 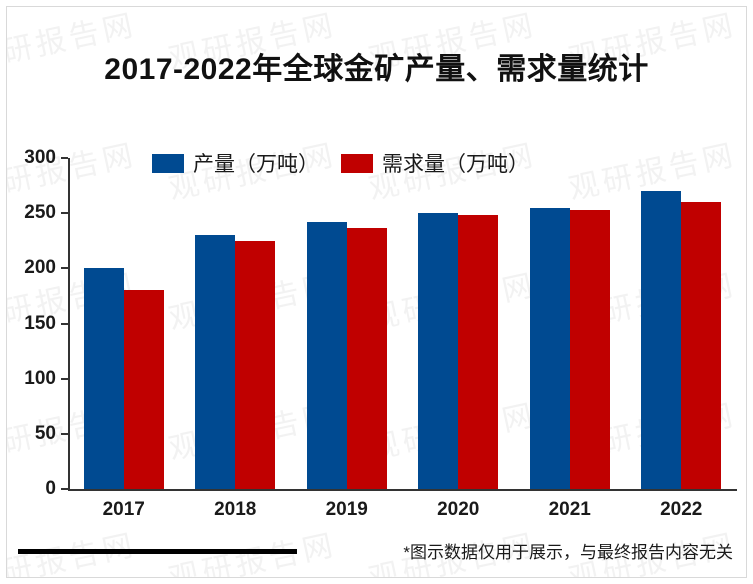 What do you see at coordinates (661, 340) in the screenshot?
I see `bar-production-2022` at bounding box center [661, 340].